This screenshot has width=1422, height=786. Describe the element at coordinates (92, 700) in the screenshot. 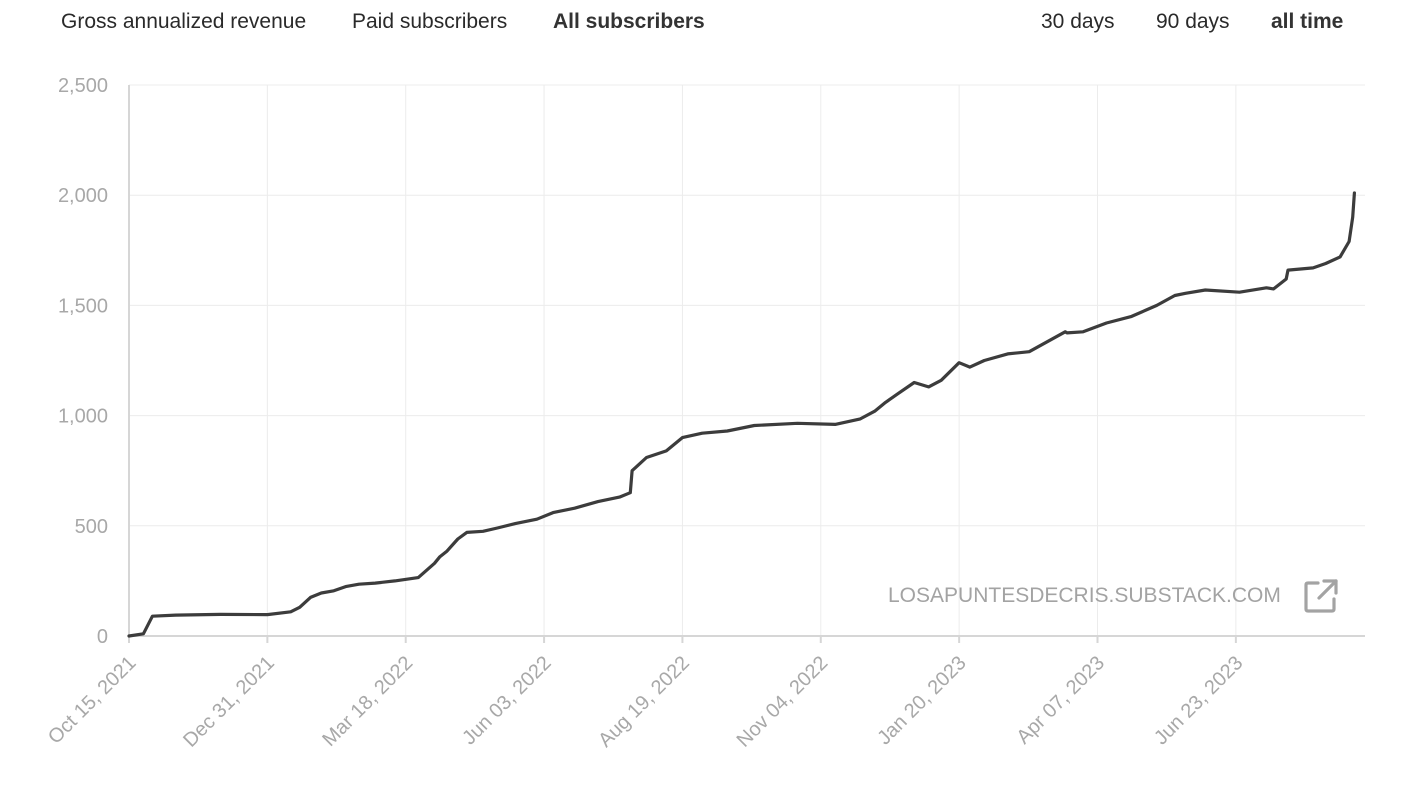

I see `x-tick-label: Oct 15, 2021` at that location.